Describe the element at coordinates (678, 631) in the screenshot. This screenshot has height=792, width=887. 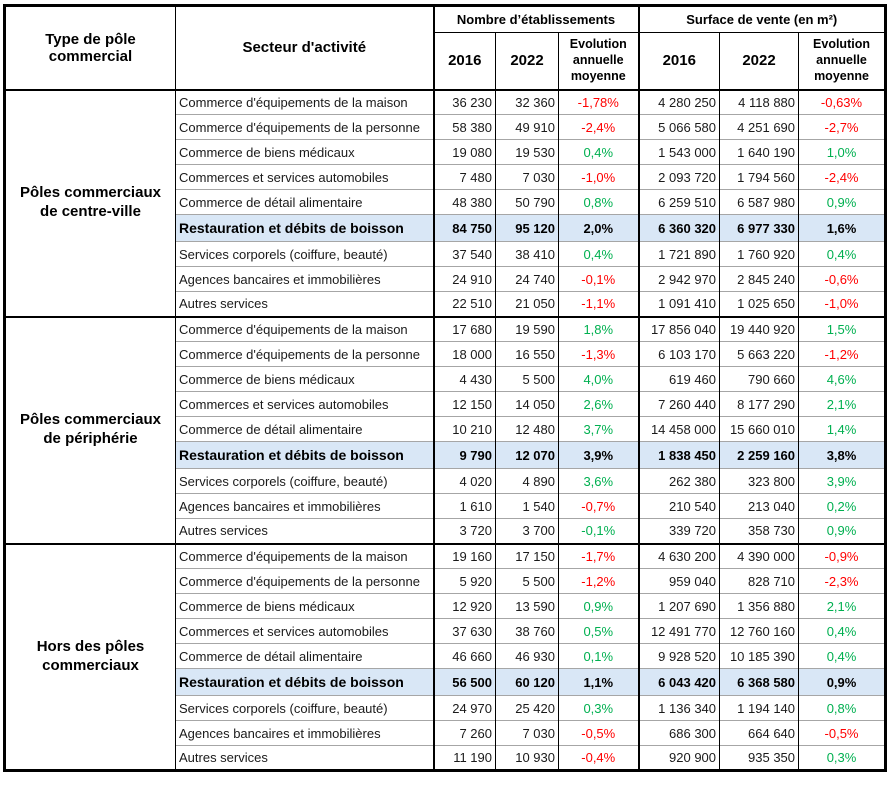
I see `surface-2016-value: 12 491 770` at that location.